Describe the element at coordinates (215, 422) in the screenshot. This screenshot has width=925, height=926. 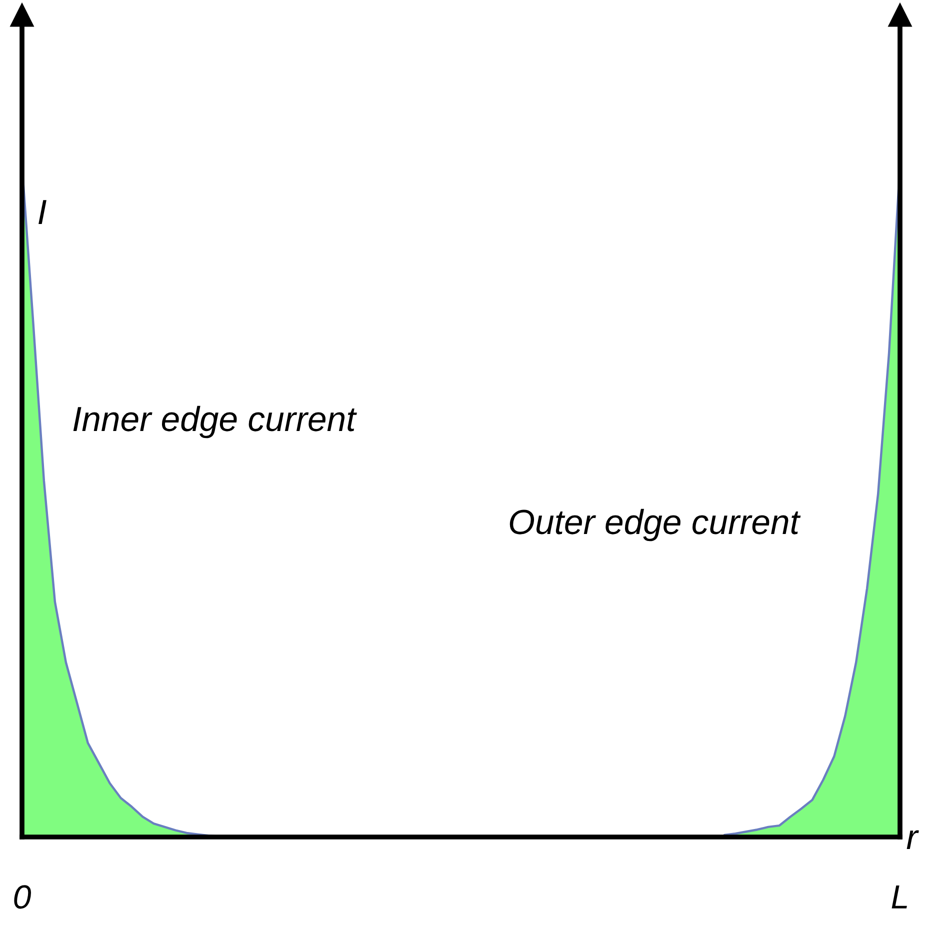
I see `series-label: Inner edge current` at that location.